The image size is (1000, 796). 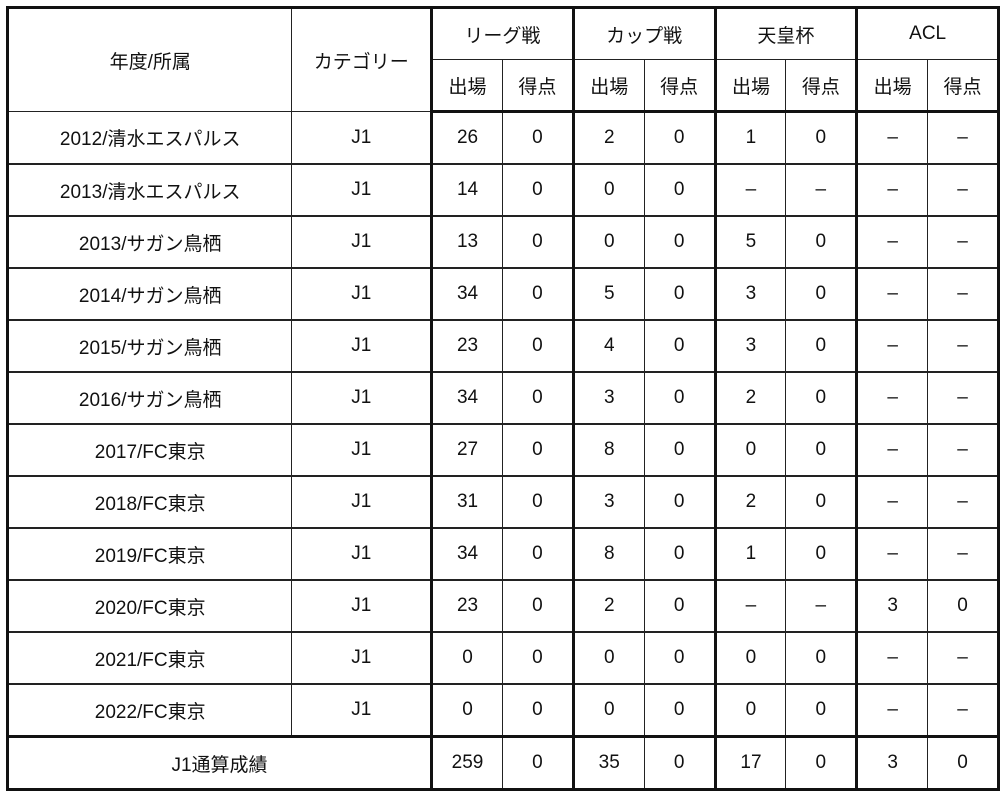 I want to click on table-row: 2022/FC東京 J1 0 0 0 0 0 0– –, so click(x=502, y=710).